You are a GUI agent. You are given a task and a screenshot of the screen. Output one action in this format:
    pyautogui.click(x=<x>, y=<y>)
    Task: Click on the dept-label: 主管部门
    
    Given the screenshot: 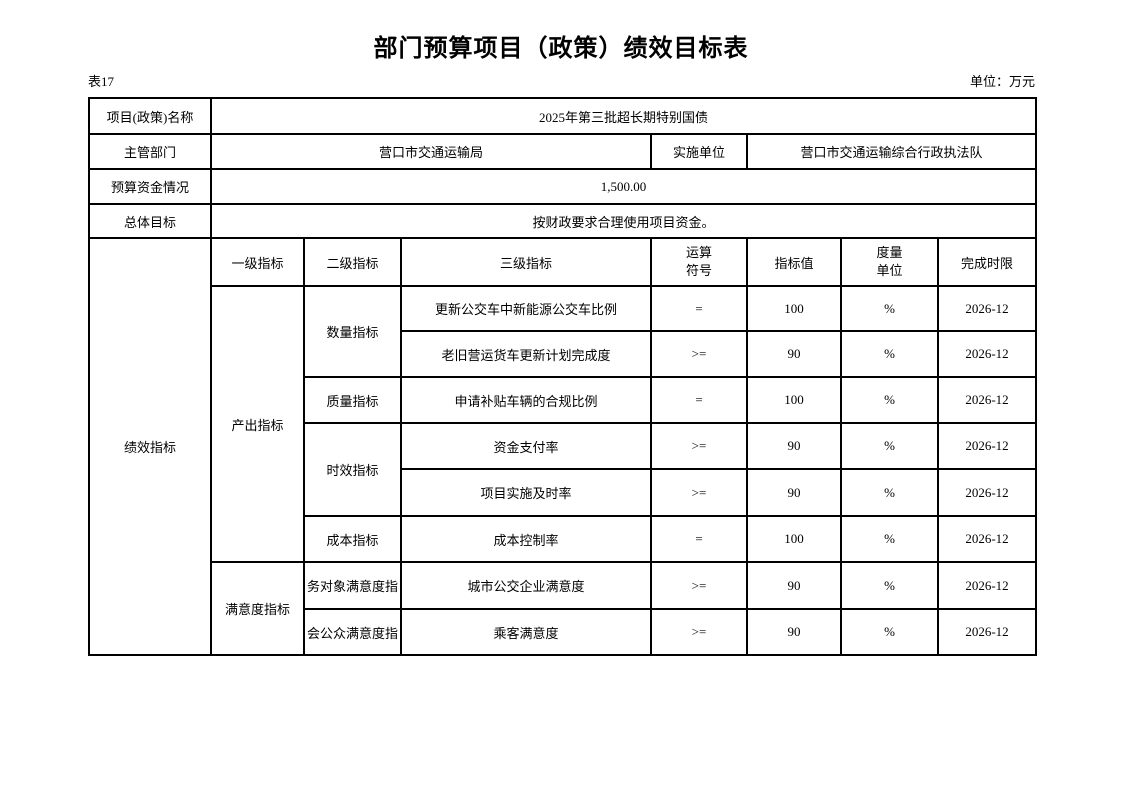 What is the action you would take?
    pyautogui.click(x=150, y=151)
    